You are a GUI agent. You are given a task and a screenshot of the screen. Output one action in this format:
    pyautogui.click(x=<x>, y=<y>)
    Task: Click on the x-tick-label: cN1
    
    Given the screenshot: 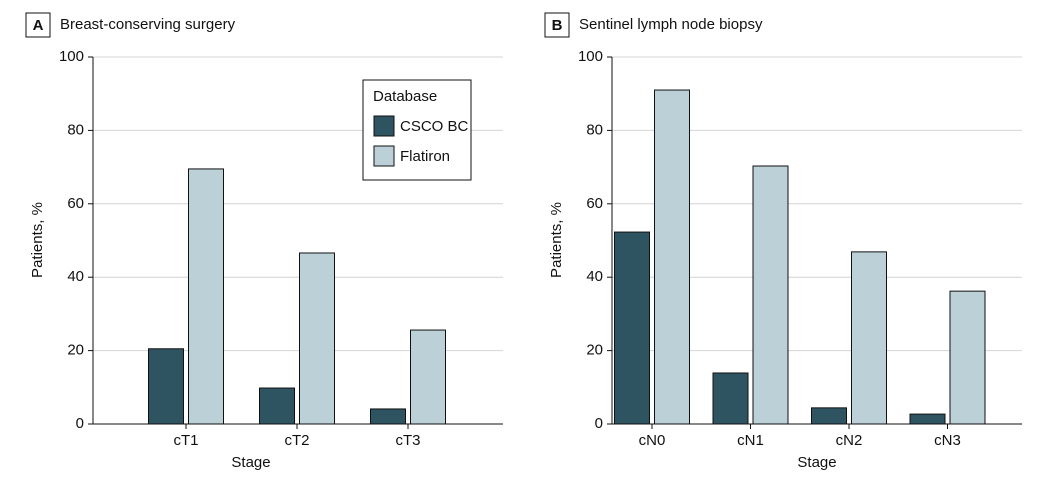 What is the action you would take?
    pyautogui.click(x=750, y=440)
    